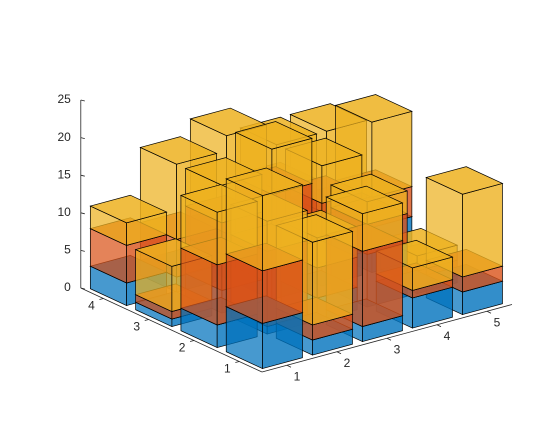  Describe the element at coordinates (67, 250) in the screenshot. I see `z-tick-label: 5` at that location.